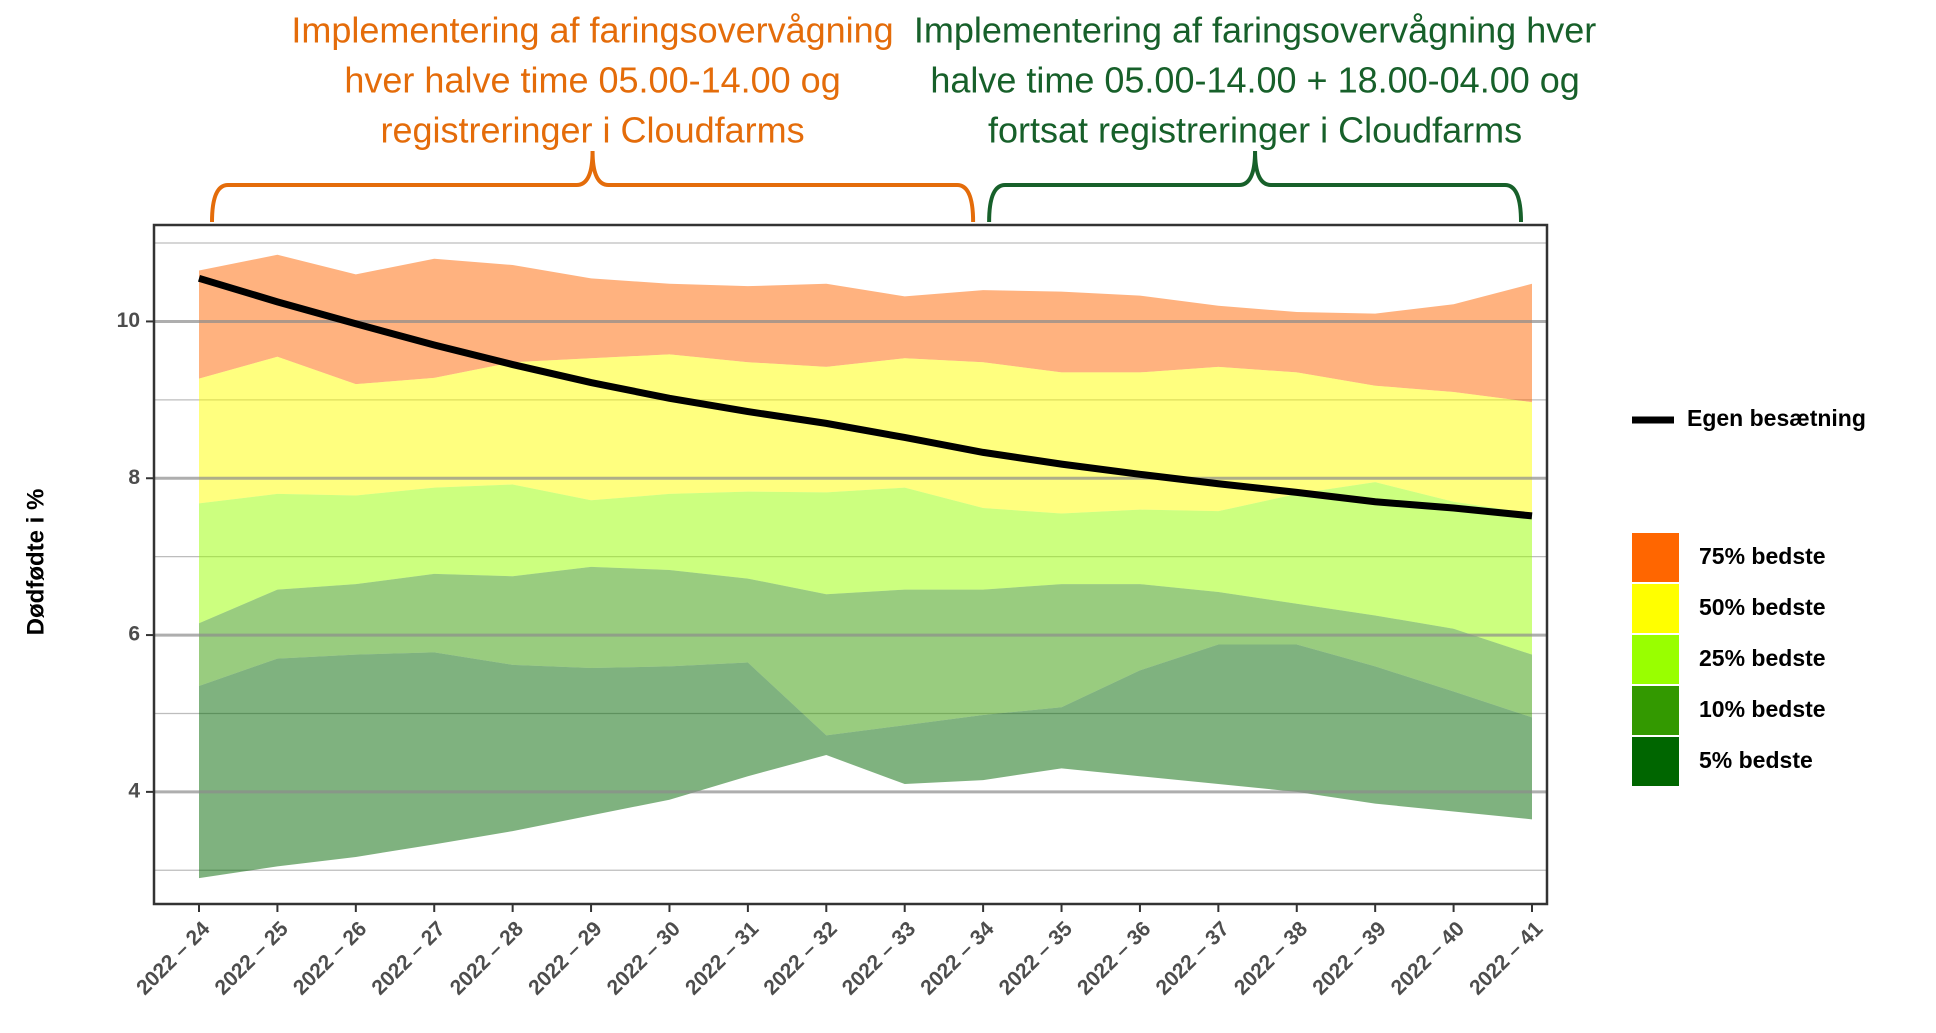  Describe the element at coordinates (879, 958) in the screenshot. I see `x-tick-label: 2022 – 33` at that location.